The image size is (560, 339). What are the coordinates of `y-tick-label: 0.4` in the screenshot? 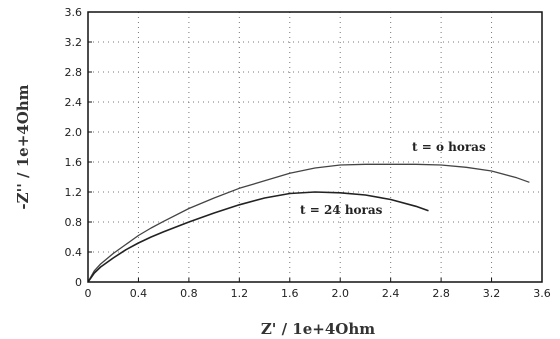 It's located at (74, 252).